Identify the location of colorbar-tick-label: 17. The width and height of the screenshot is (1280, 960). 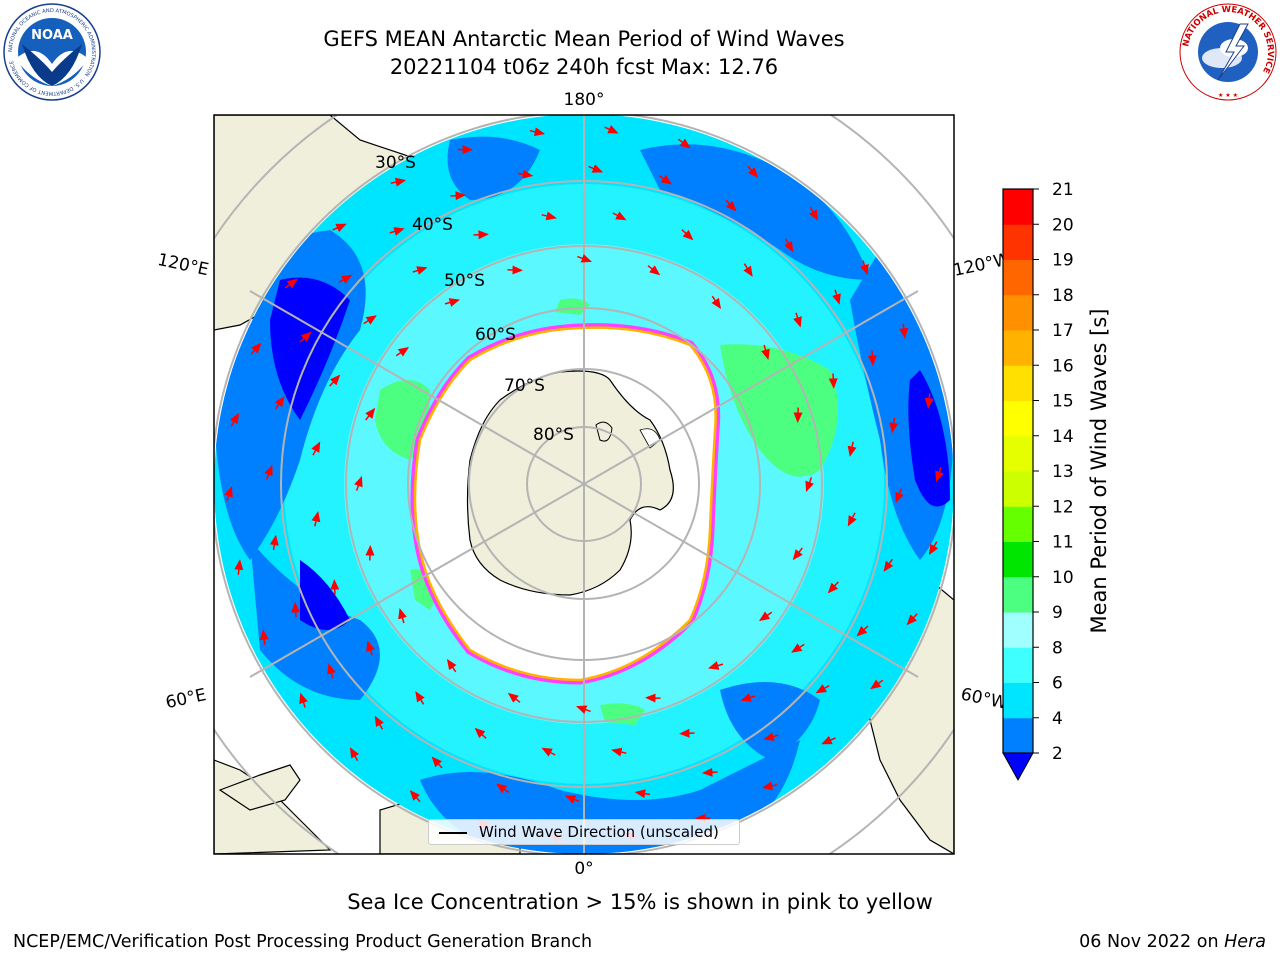
(1063, 331).